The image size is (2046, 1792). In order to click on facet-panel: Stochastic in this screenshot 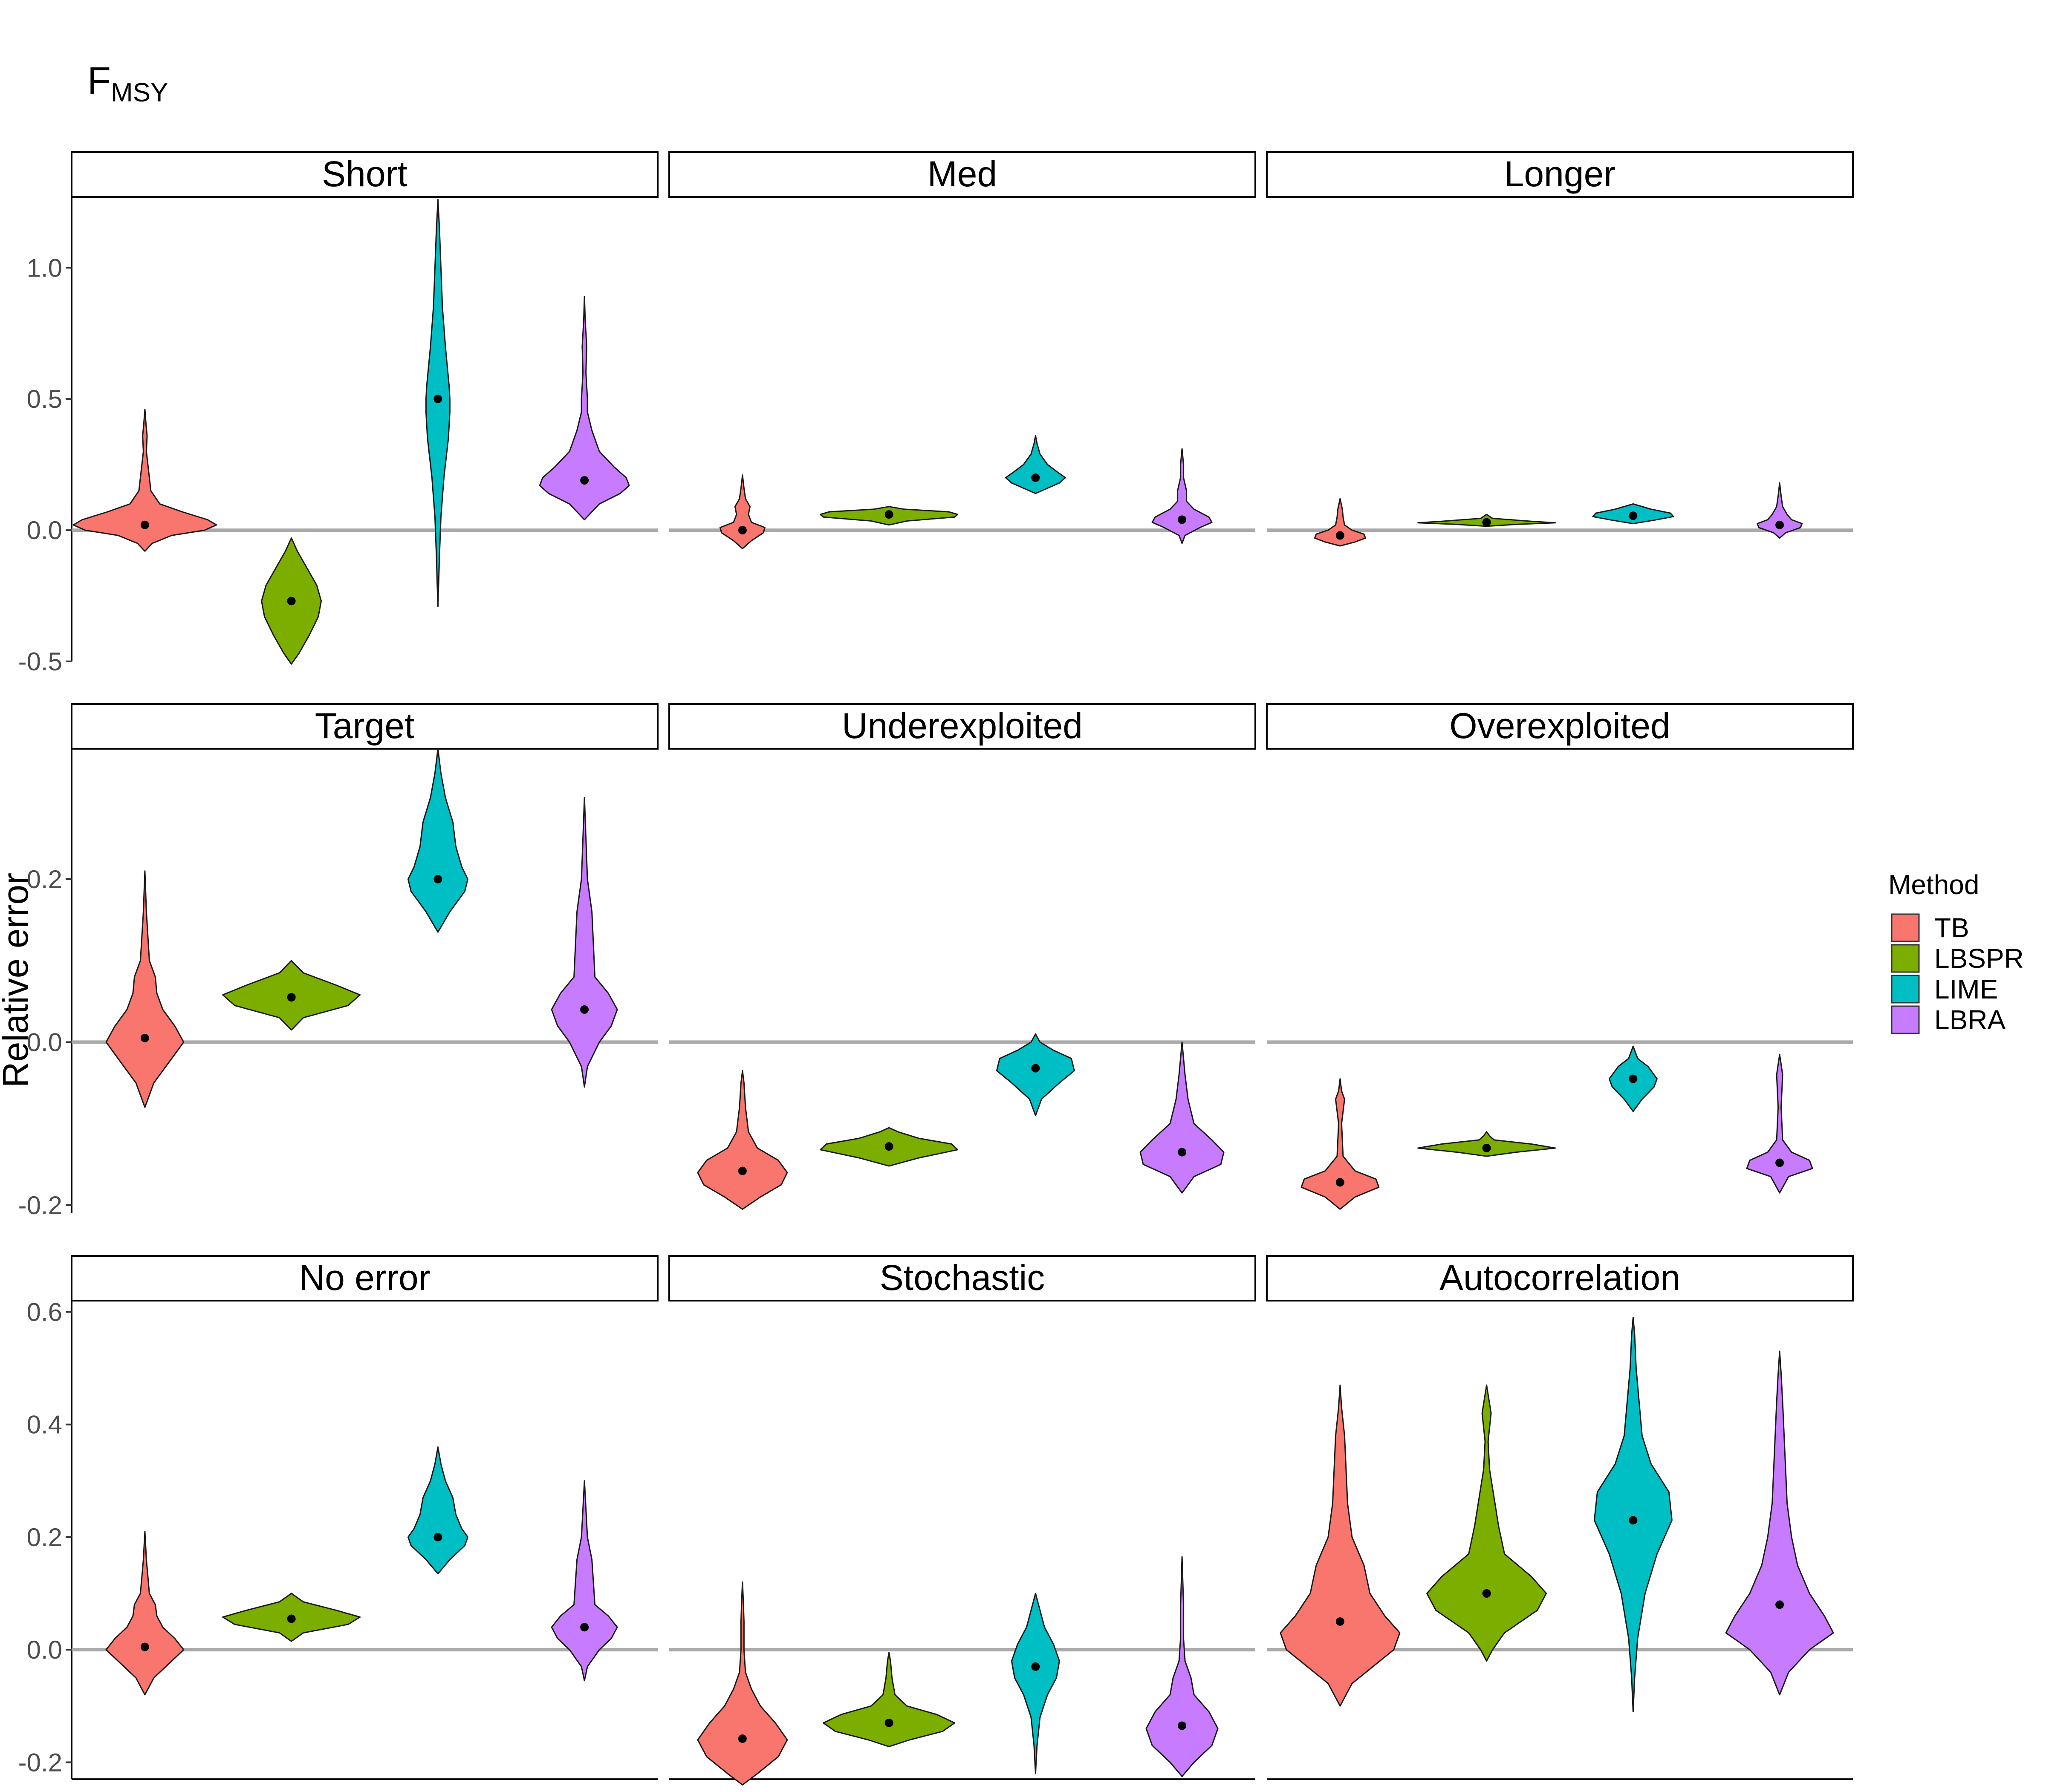, I will do `click(962, 1520)`.